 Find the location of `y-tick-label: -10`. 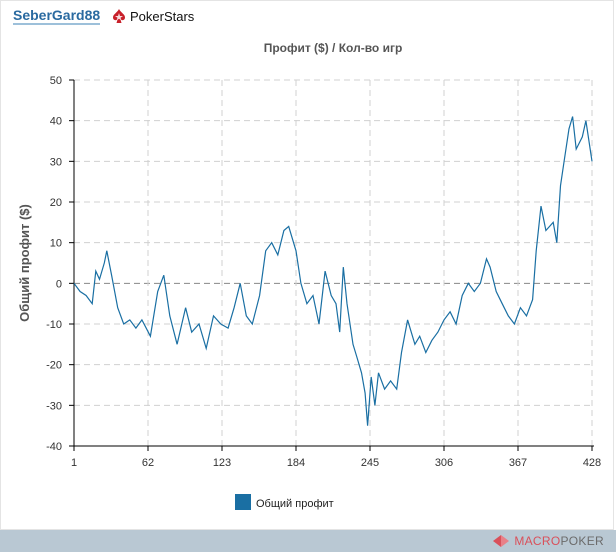

y-tick-label: -10 is located at coordinates (54, 325).